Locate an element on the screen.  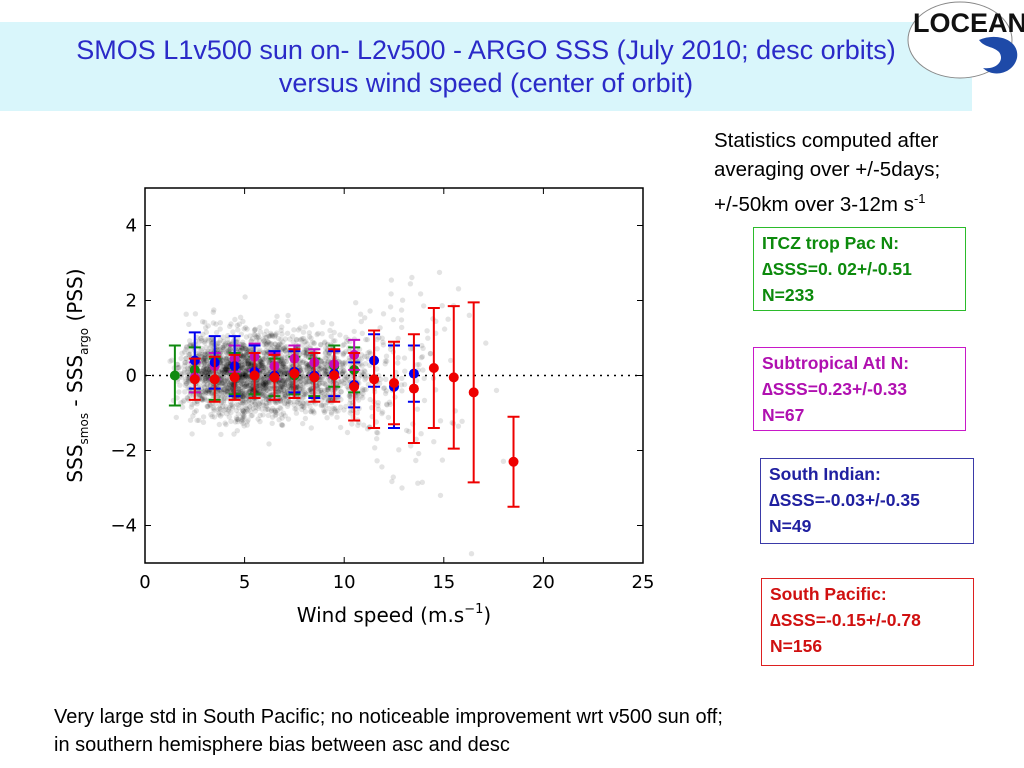
statistics-note-line-3-text: +/-50km over 3-12m s is located at coordinates (814, 204).